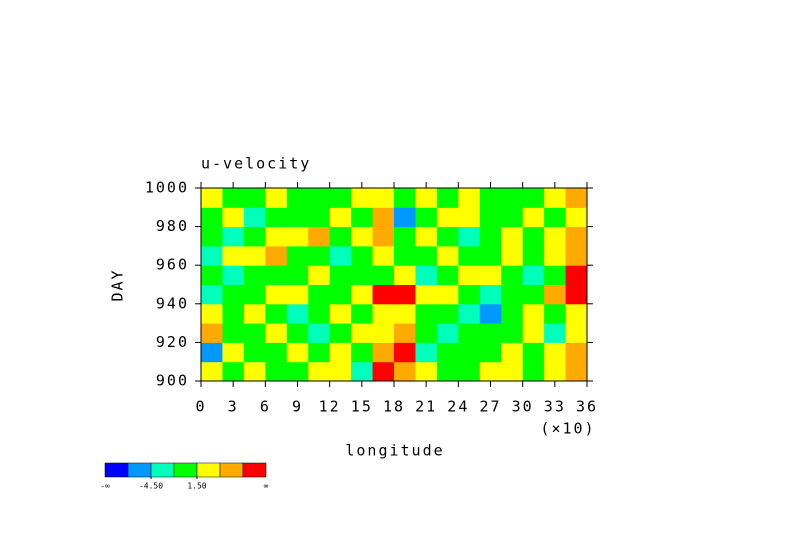 The height and width of the screenshot is (558, 789). What do you see at coordinates (426, 407) in the screenshot?
I see `x-tick-label: 21` at bounding box center [426, 407].